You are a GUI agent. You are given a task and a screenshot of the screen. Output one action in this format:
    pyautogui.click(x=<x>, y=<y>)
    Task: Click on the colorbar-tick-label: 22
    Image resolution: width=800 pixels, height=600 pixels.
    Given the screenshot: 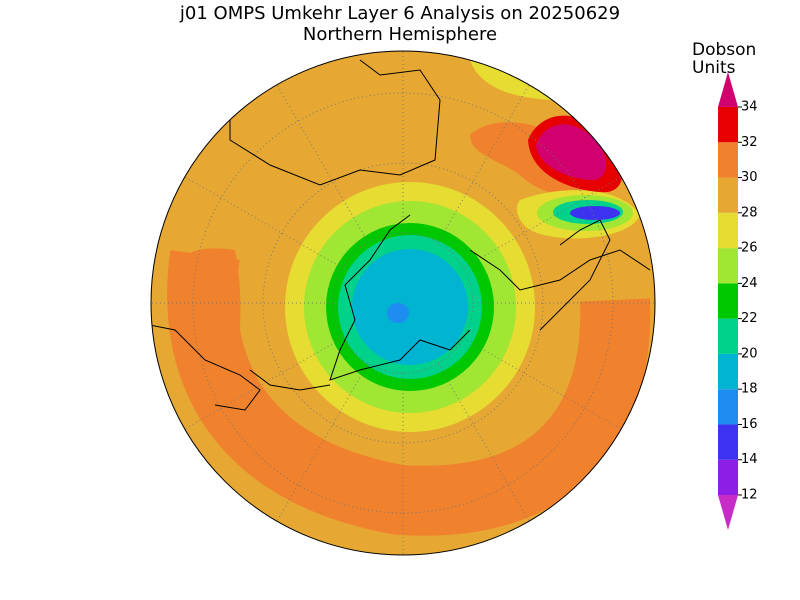 What is the action you would take?
    pyautogui.click(x=749, y=318)
    